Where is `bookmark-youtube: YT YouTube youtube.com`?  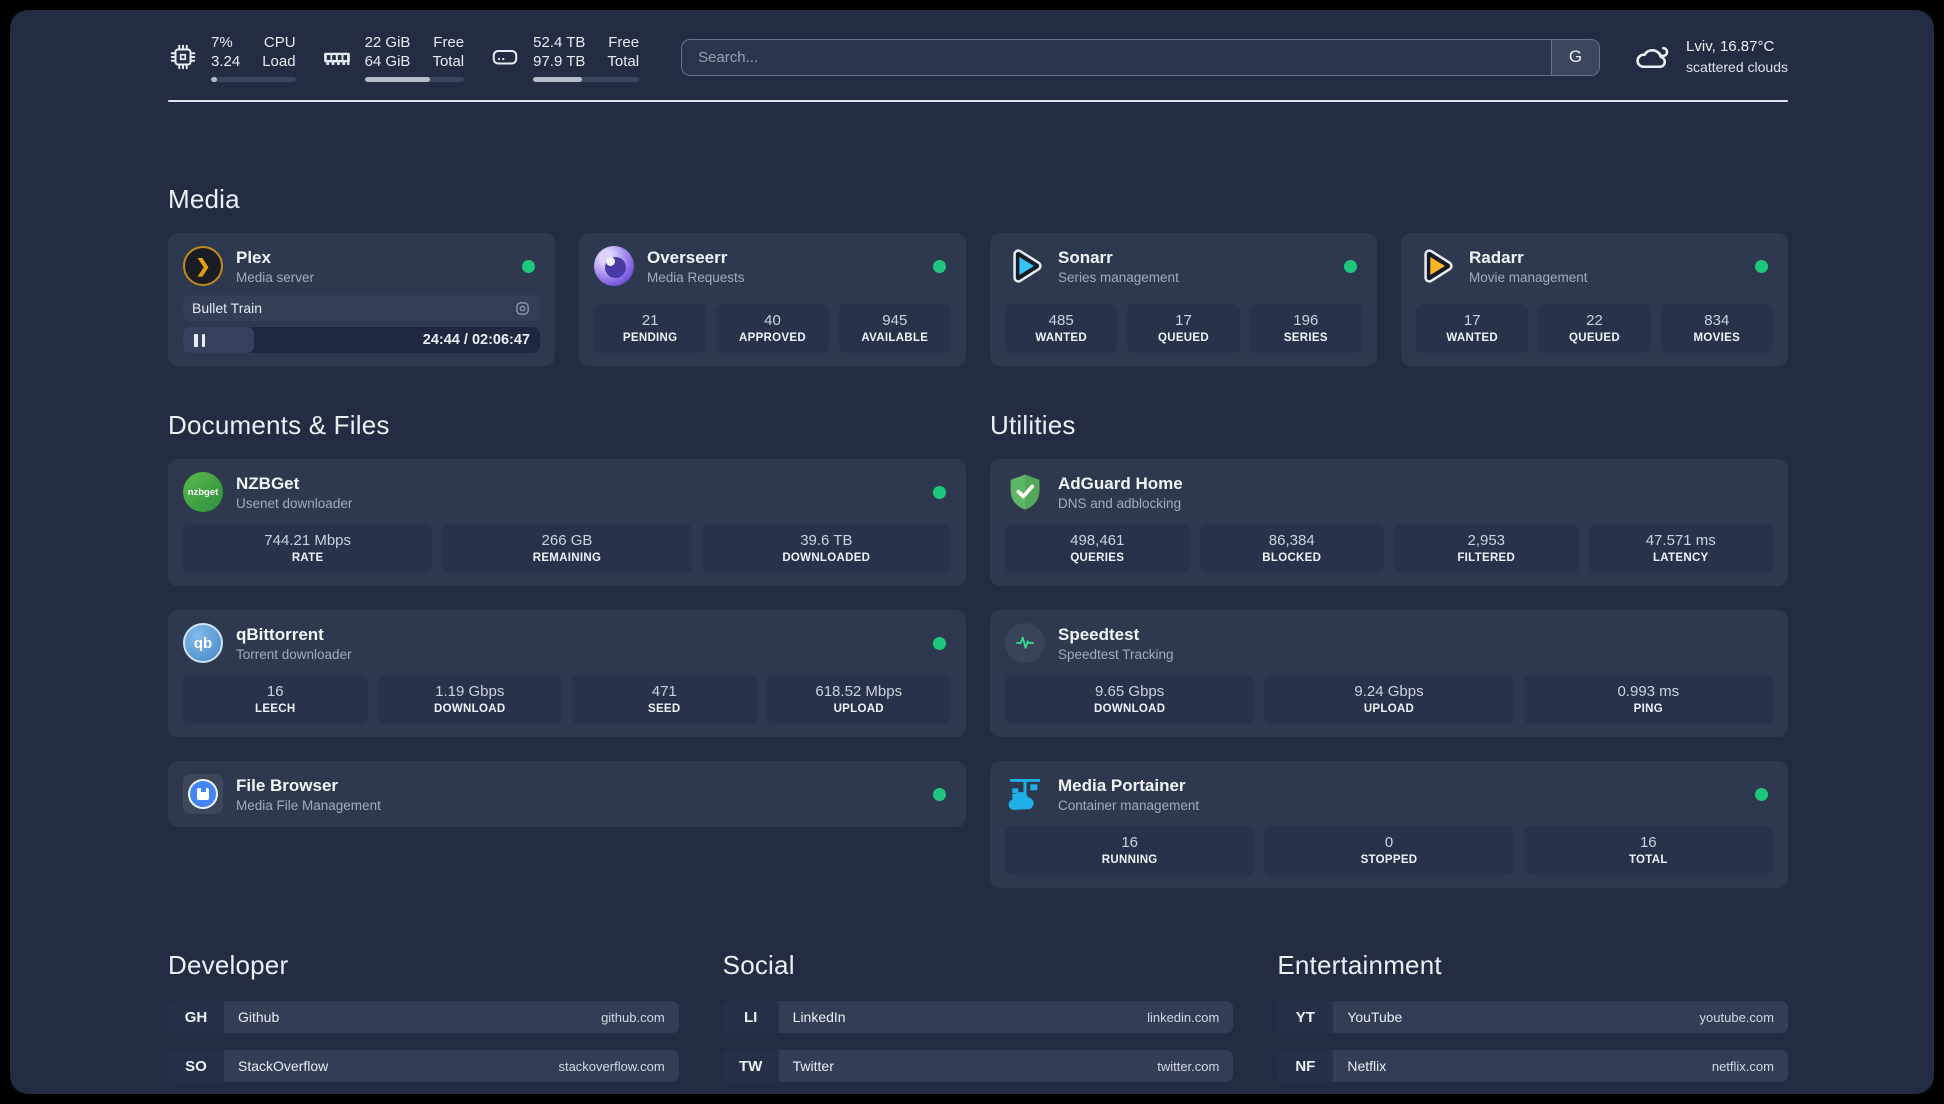 bookmark-youtube: YT YouTube youtube.com is located at coordinates (1532, 1017).